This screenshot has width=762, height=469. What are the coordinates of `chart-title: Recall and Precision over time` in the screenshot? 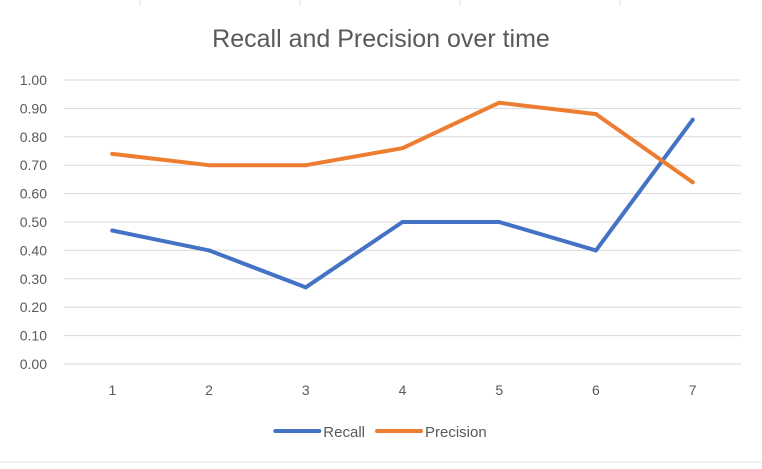 It's located at (381, 39).